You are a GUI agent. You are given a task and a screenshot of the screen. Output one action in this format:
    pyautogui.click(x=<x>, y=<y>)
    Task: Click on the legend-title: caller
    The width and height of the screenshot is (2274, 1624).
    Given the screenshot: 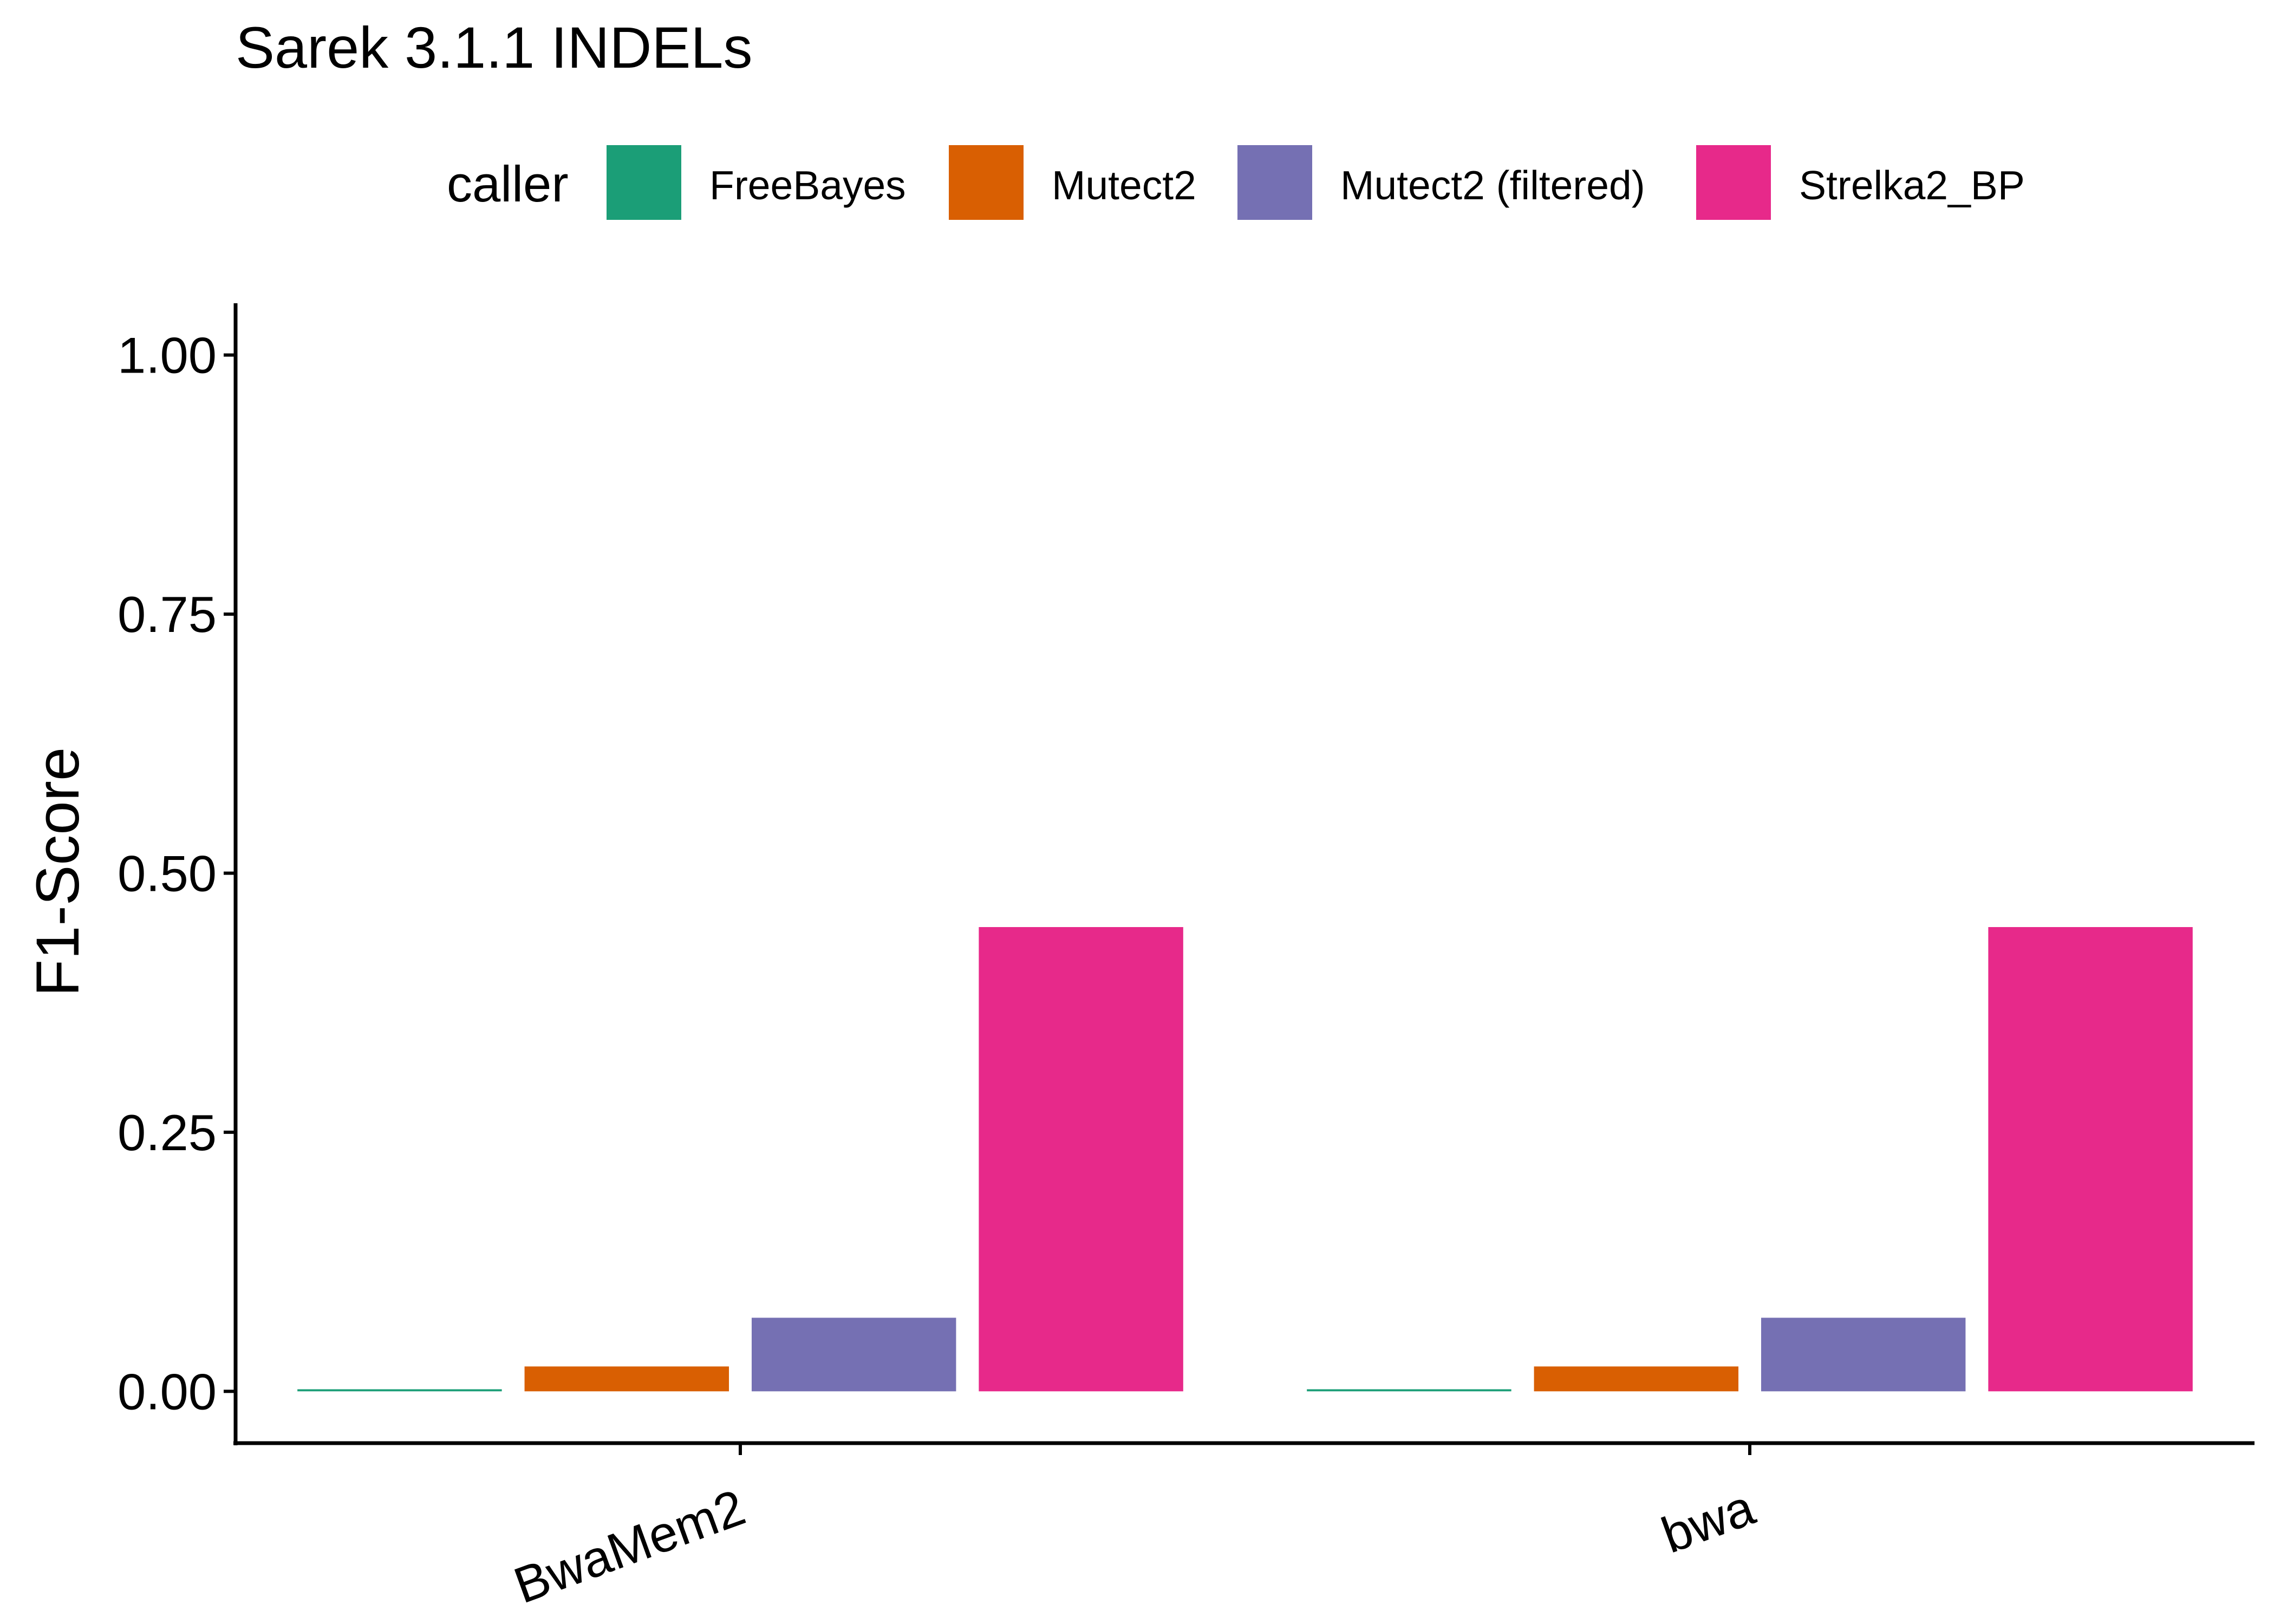 What is the action you would take?
    pyautogui.click(x=508, y=183)
    